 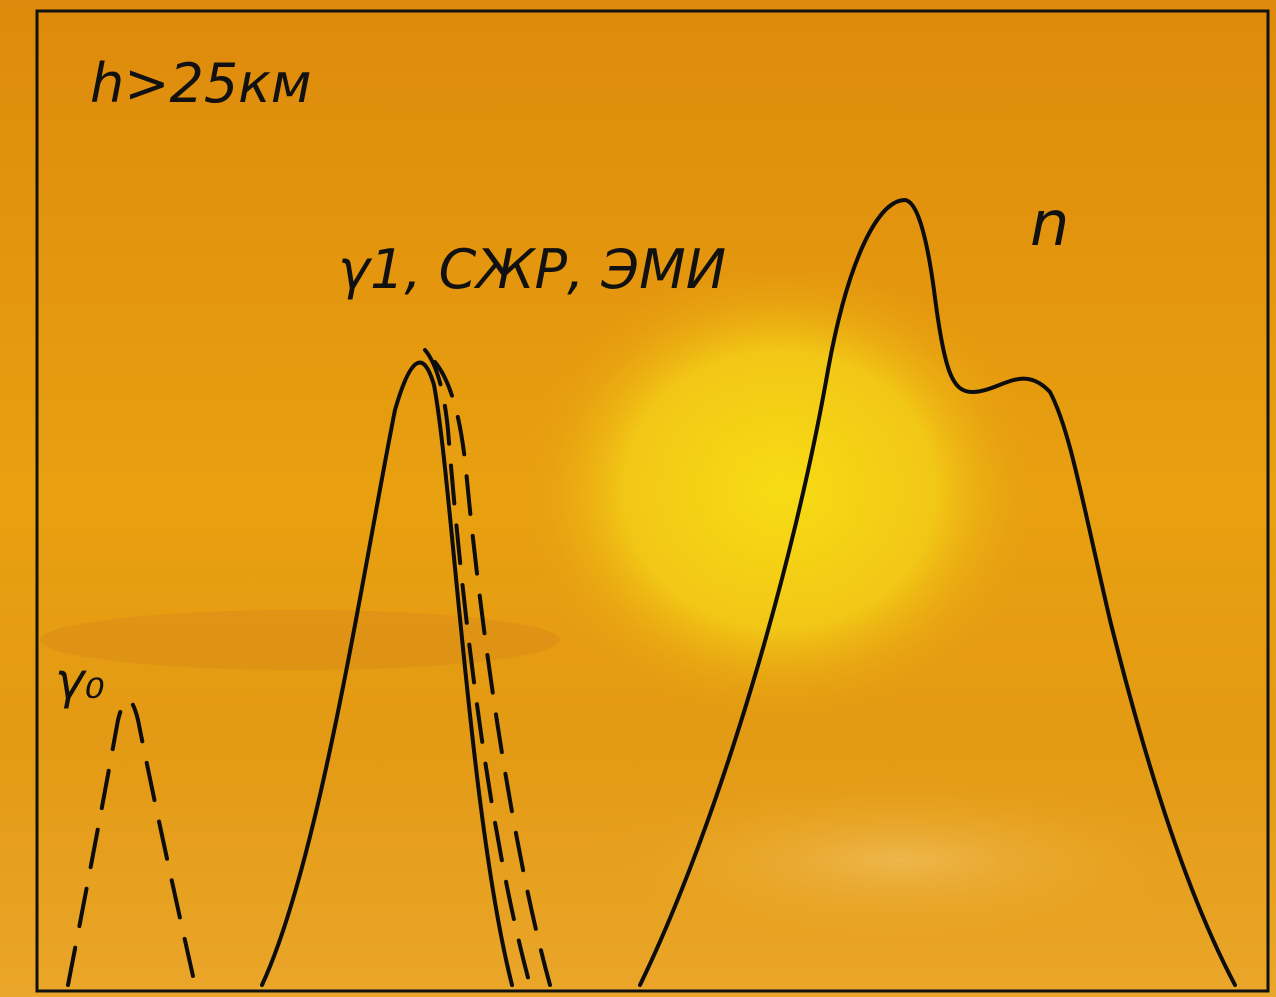 I want to click on peak-label: n, so click(x=1049, y=223).